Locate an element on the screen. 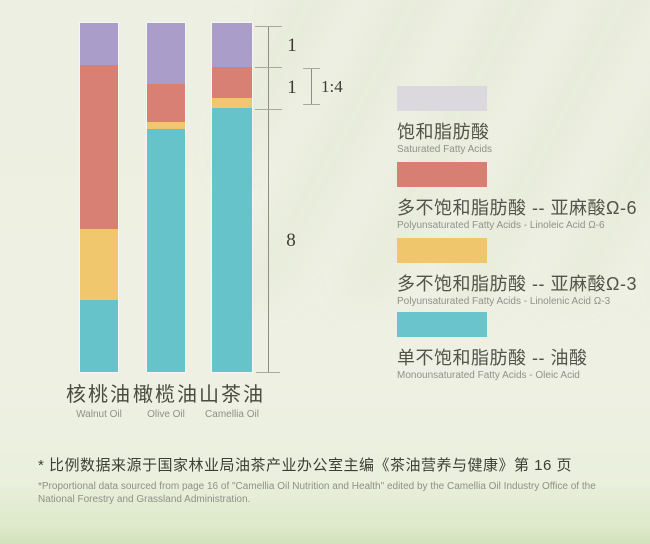 This screenshot has width=650, height=544. axis-label-walnut-oil: 核桃油 Walnut Oil is located at coordinates (99, 402).